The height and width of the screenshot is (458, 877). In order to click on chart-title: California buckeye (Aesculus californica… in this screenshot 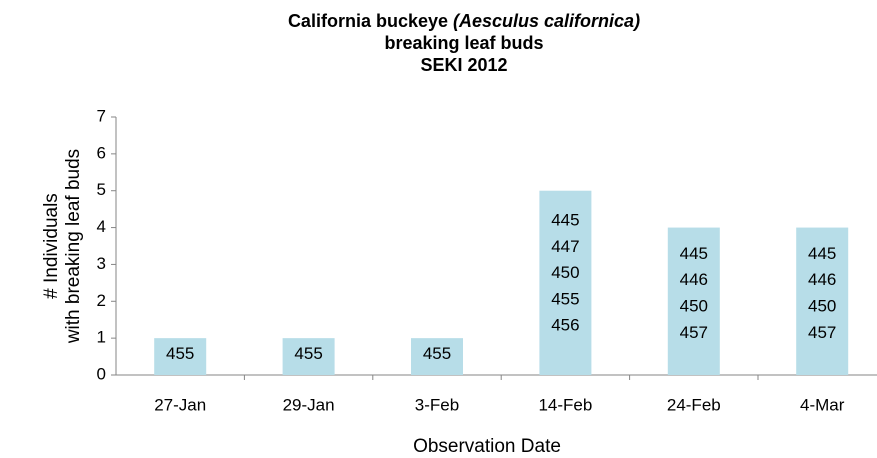, I will do `click(464, 21)`.